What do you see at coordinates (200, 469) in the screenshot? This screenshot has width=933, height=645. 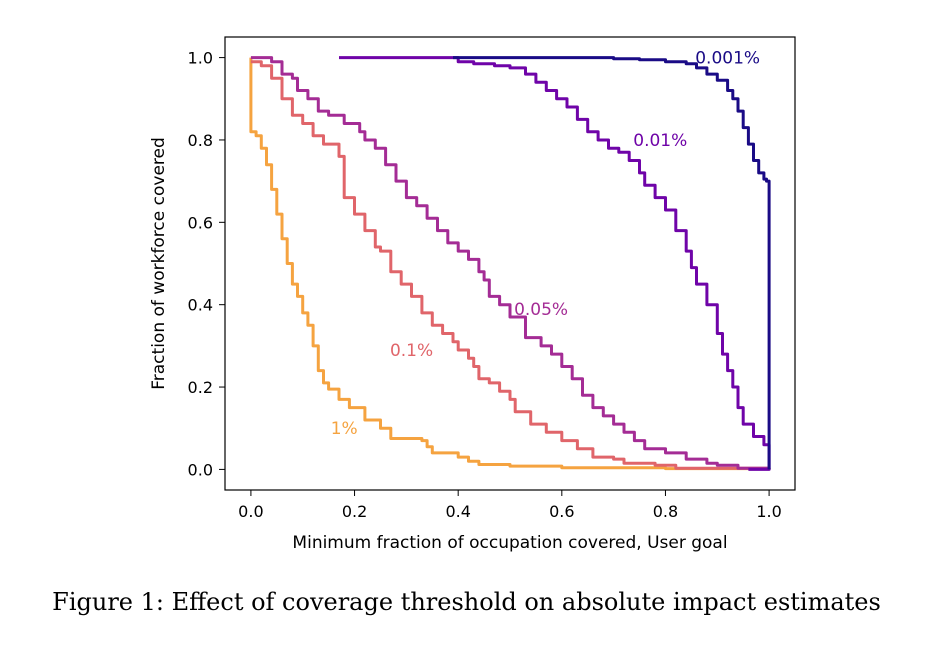 I see `y-tick-label: 0.0` at bounding box center [200, 469].